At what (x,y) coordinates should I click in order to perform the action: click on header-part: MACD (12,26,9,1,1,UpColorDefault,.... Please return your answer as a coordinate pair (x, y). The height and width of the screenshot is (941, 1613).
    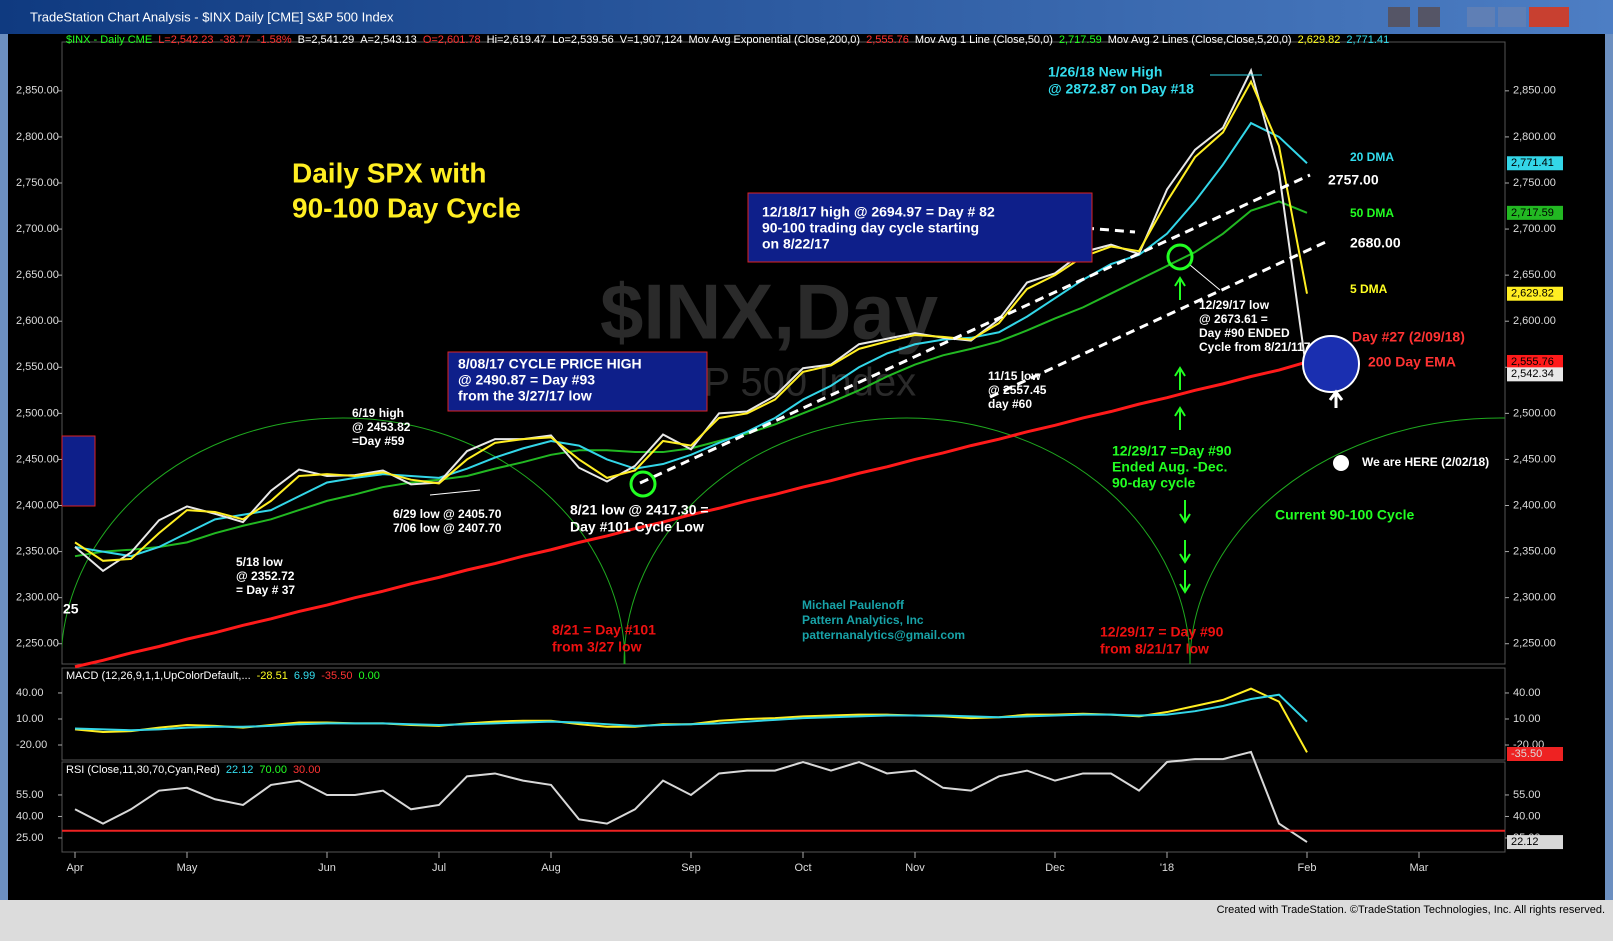
    Looking at the image, I should click on (158, 676).